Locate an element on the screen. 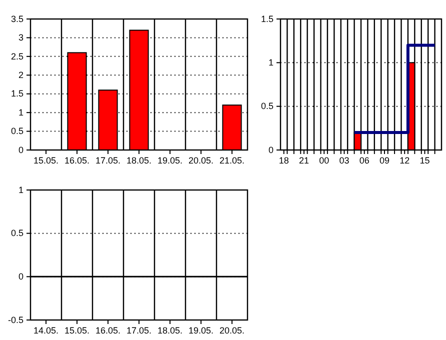 Image resolution: width=446 pixels, height=340 pixels. x-tick-label: 00 is located at coordinates (324, 160).